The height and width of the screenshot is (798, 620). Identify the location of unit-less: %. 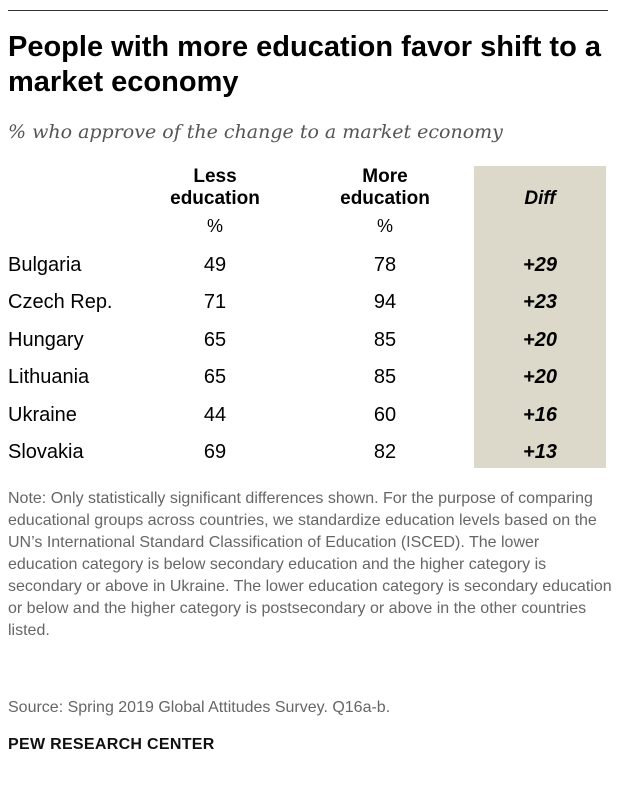
(214, 226).